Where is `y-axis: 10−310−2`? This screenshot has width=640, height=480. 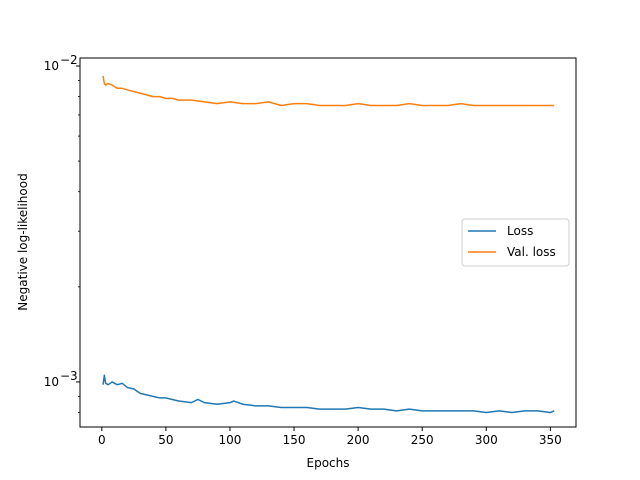
y-axis: 10−310−2 is located at coordinates (62, 233).